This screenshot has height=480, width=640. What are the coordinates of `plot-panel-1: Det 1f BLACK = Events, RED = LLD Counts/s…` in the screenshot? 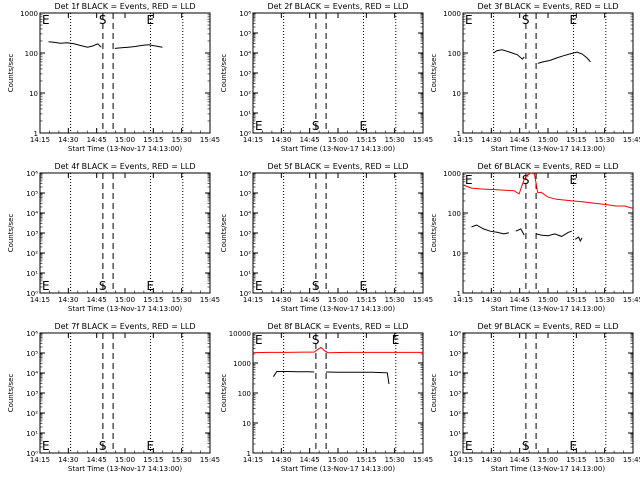 It's located at (113, 77).